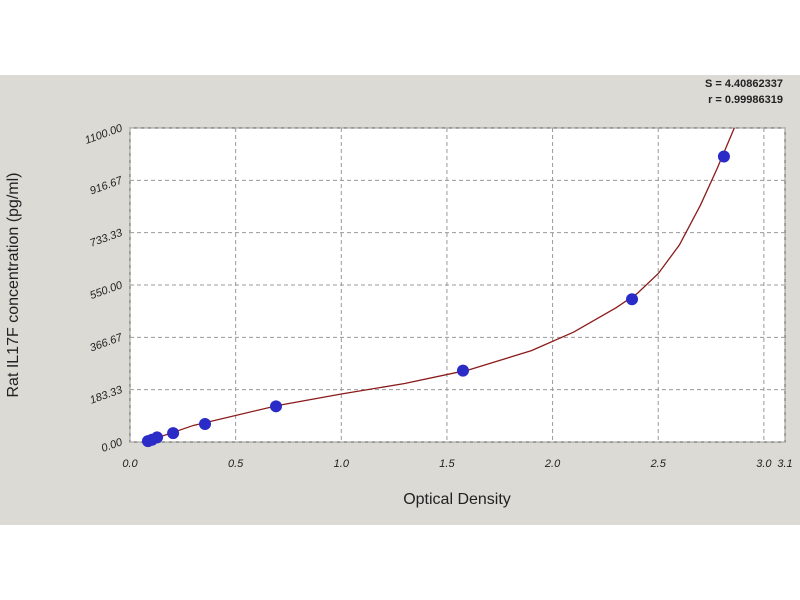 The image size is (800, 600). Describe the element at coordinates (342, 464) in the screenshot. I see `x-tick-label: 1.0` at that location.